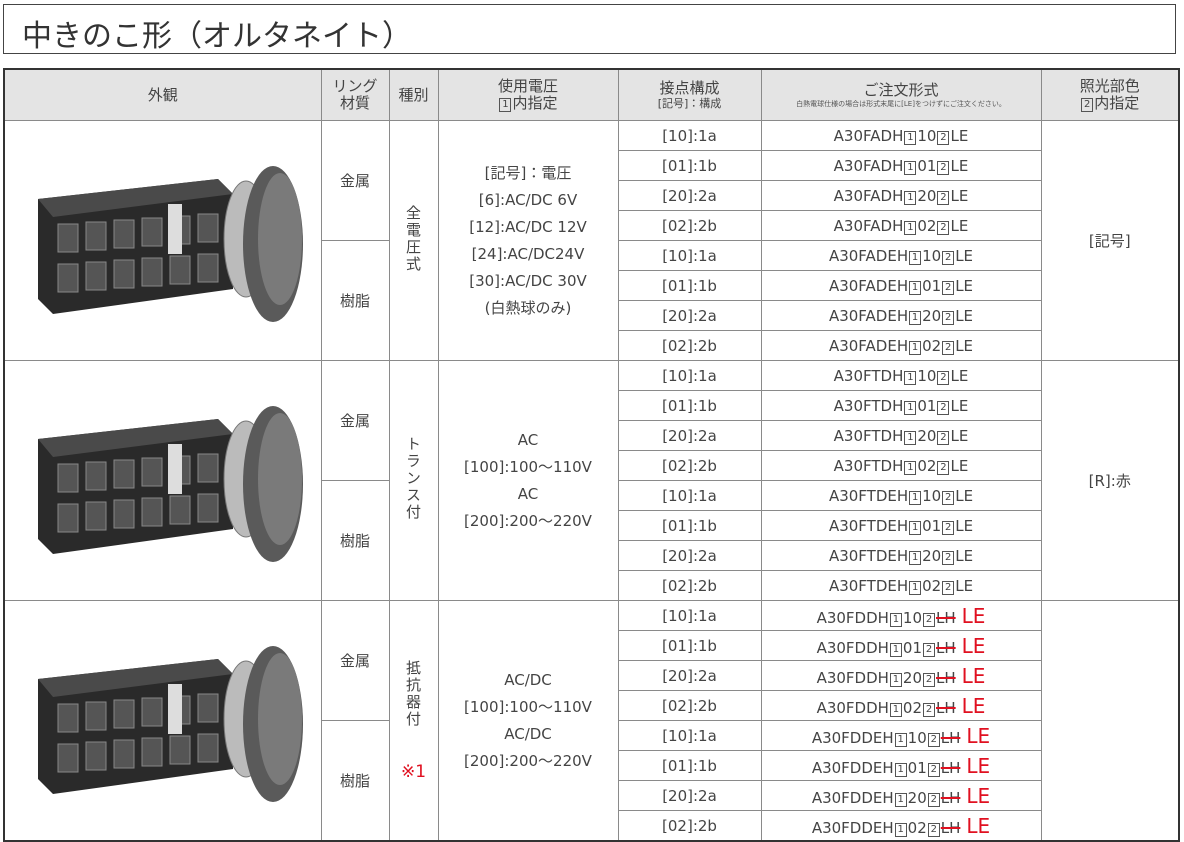 The height and width of the screenshot is (842, 1184). Describe the element at coordinates (528, 439) in the screenshot. I see `voltage-line: AC` at that location.